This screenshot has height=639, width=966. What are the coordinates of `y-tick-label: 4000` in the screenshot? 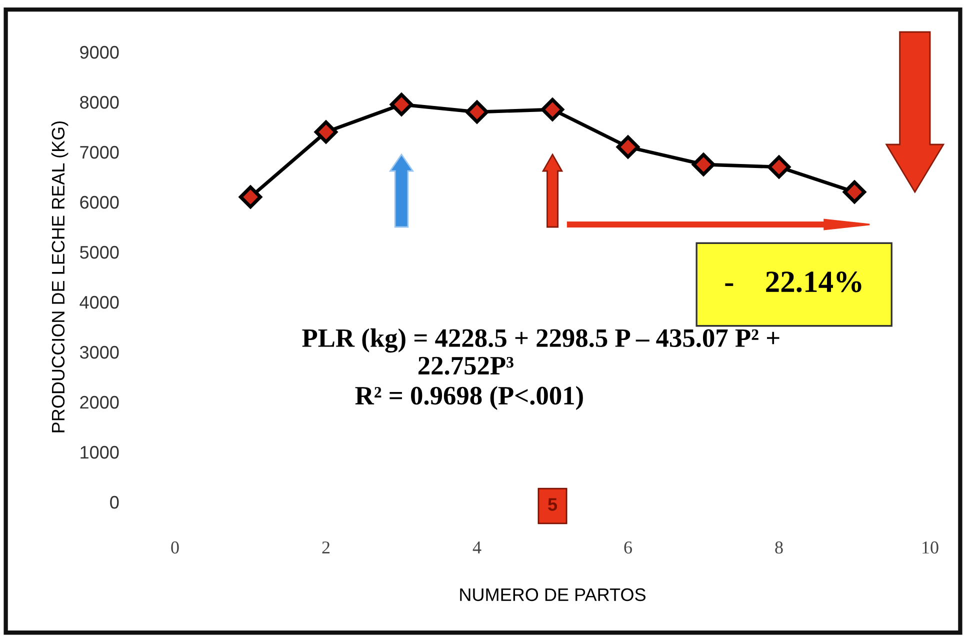 It's located at (99, 302).